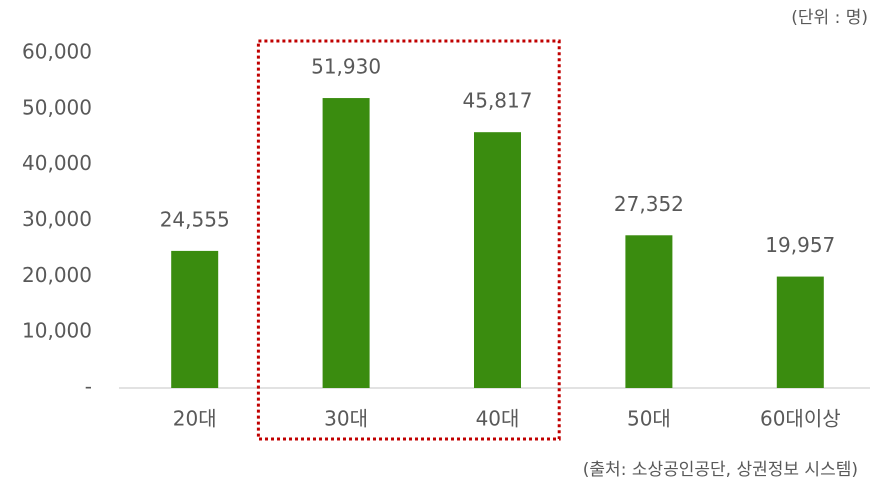 Image resolution: width=875 pixels, height=487 pixels. Describe the element at coordinates (829, 18) in the screenshot. I see `unit-note: (단위 : 명)` at that location.